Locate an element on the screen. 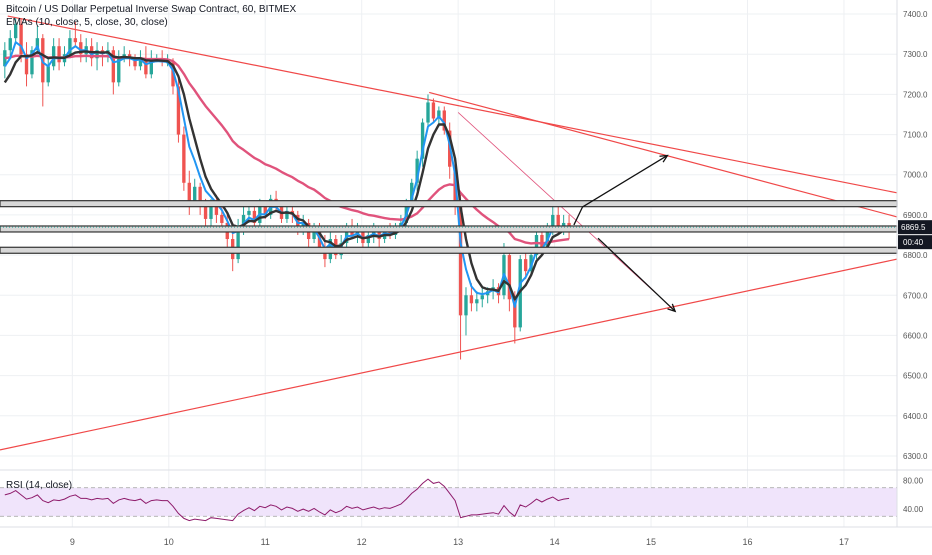 Image resolution: width=932 pixels, height=555 pixels. rsi-panel is located at coordinates (448, 500).